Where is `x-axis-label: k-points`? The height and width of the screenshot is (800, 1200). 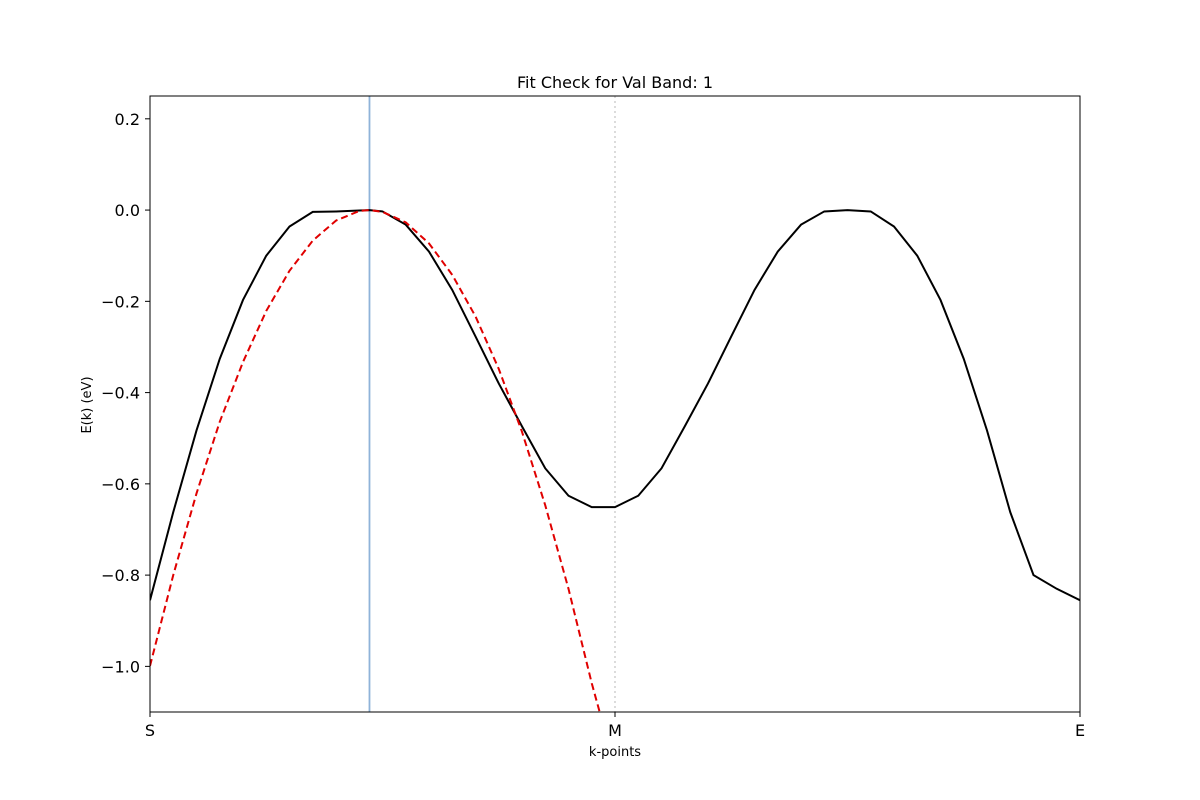
x-axis-label: k-points is located at coordinates (615, 752).